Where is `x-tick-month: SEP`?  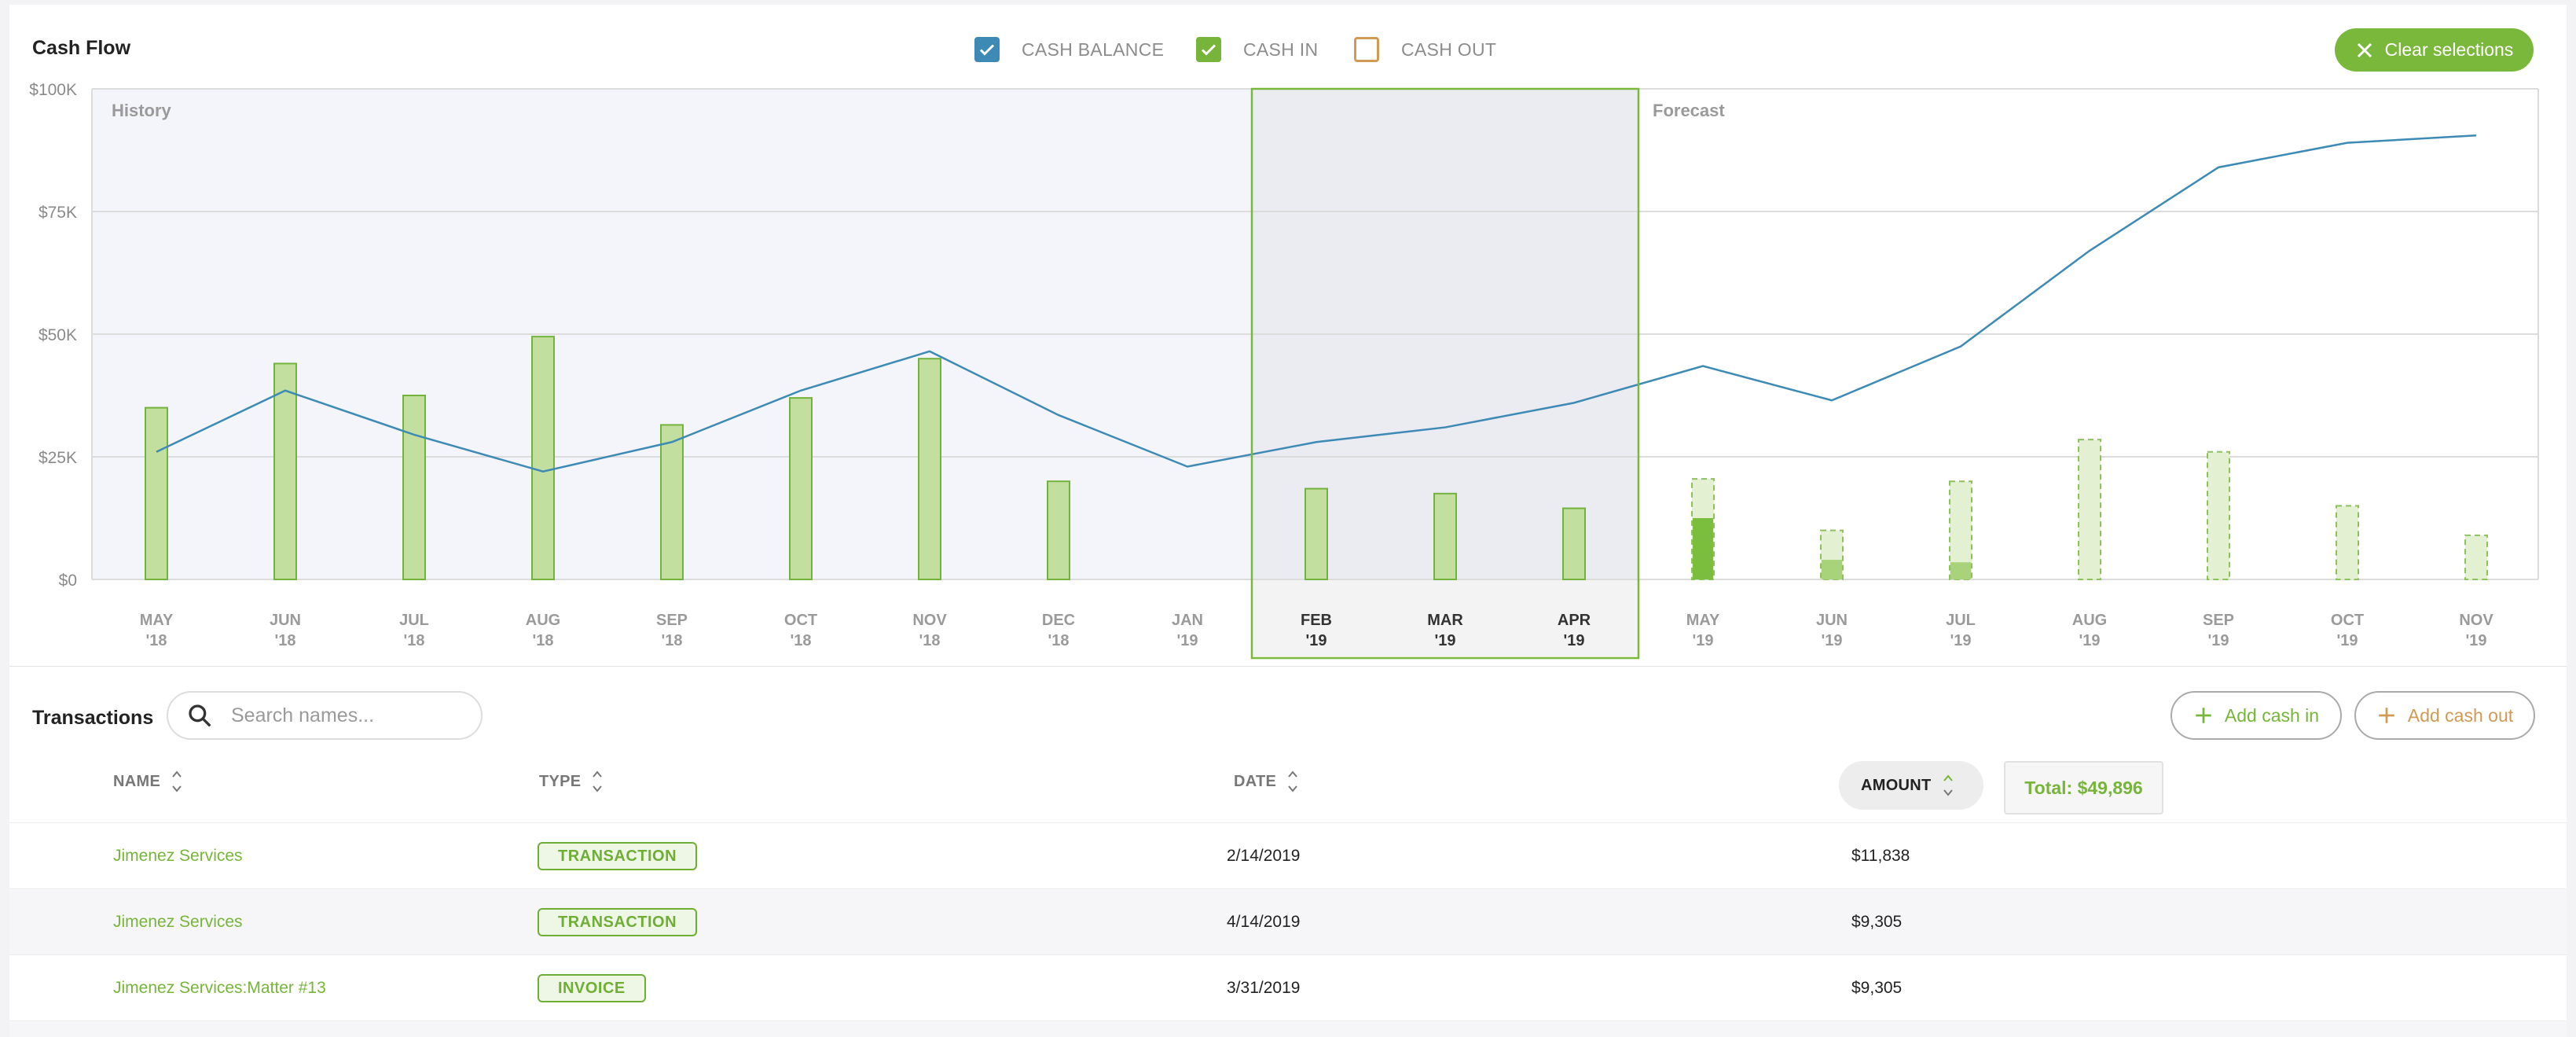
x-tick-month: SEP is located at coordinates (2218, 620).